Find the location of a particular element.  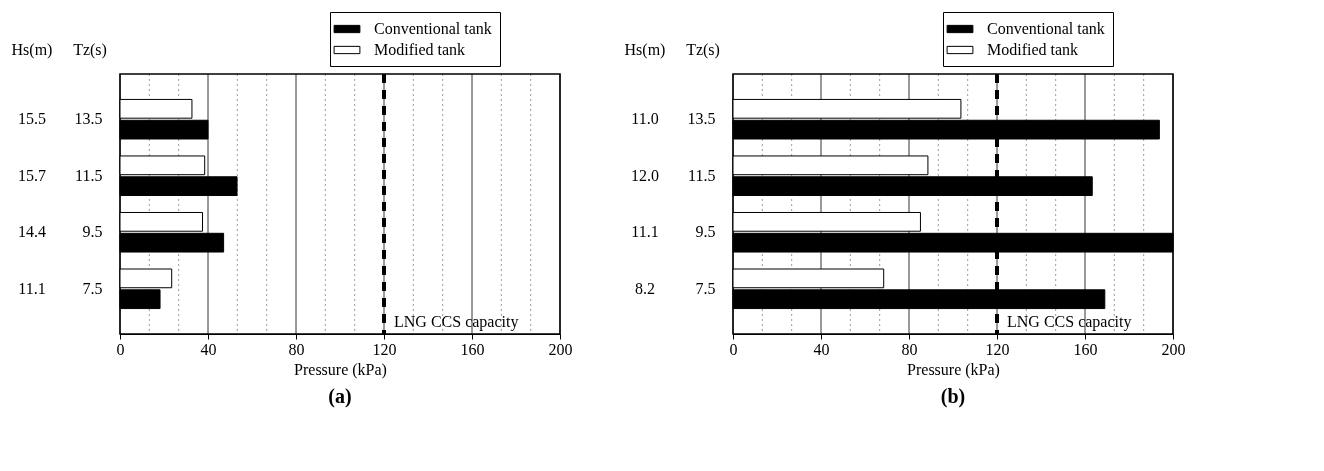

text: 11.0 is located at coordinates (645, 119).